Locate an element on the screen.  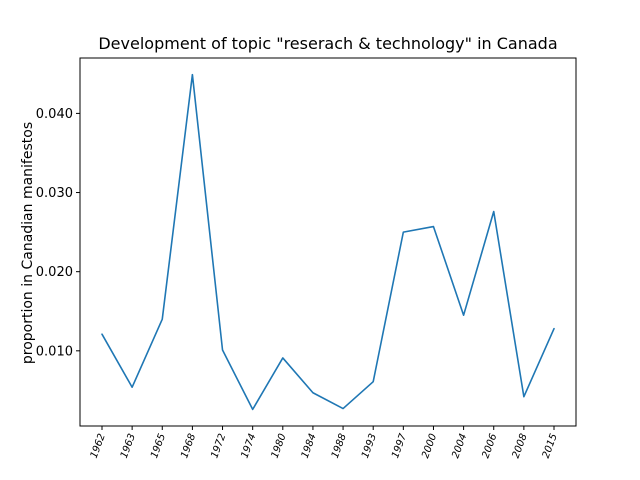
y-axis-label: proportion in Canadian manifestos is located at coordinates (28, 243).